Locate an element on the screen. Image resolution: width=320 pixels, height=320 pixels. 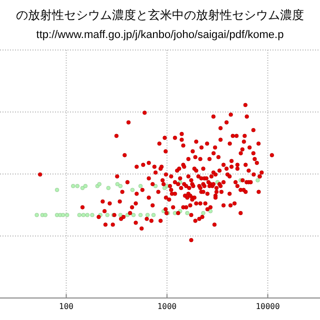
chart-title: の放射性セシウム濃度と玄米中の放射性セシウム濃度 is located at coordinates (160, 15).